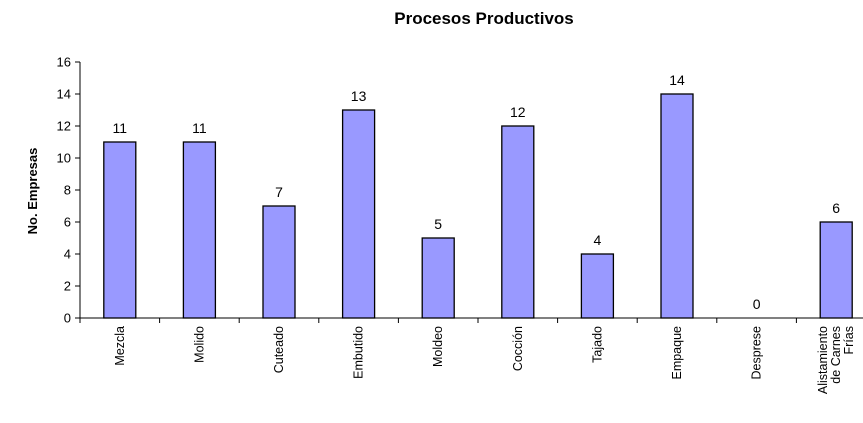  I want to click on category-label: Tajado, so click(597, 344).